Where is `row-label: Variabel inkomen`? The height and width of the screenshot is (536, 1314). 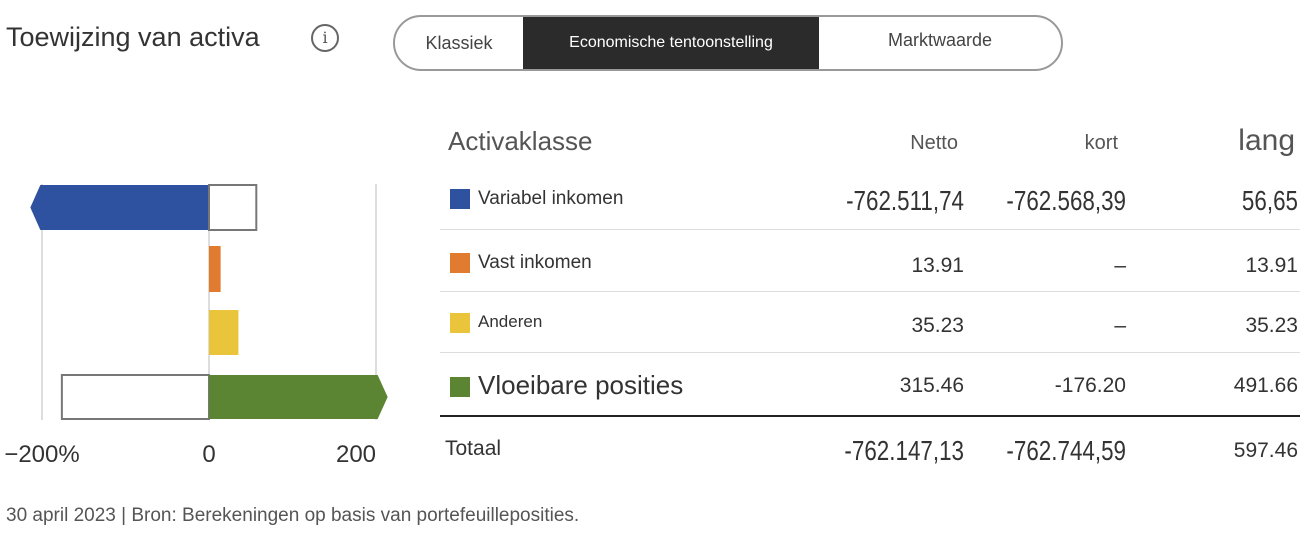
row-label: Variabel inkomen is located at coordinates (610, 199).